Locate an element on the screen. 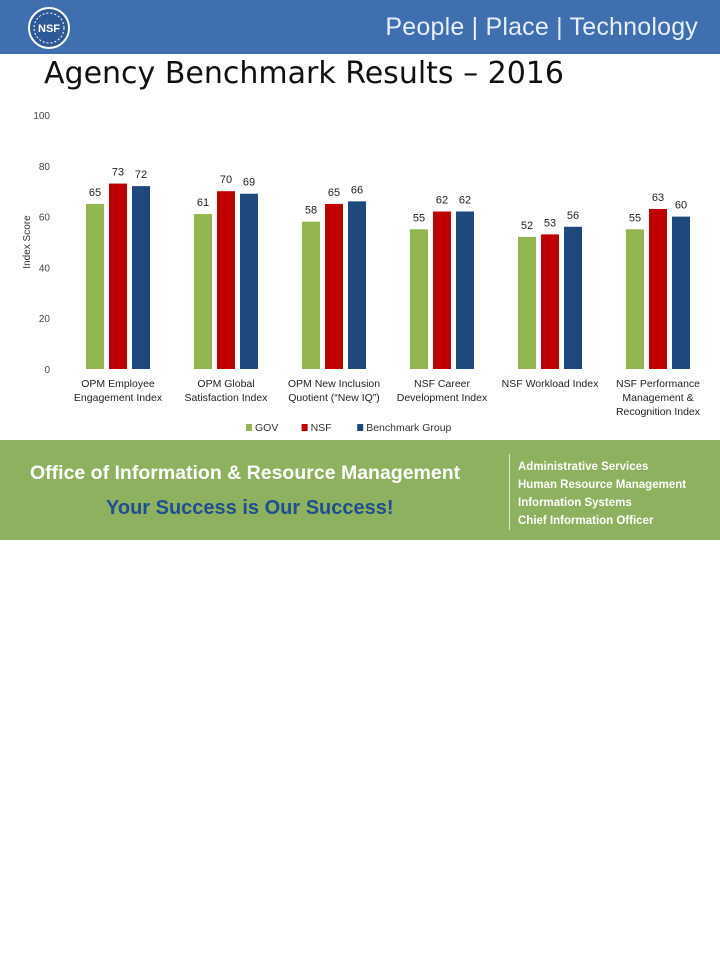  nsf-logo: NSF is located at coordinates (49, 28).